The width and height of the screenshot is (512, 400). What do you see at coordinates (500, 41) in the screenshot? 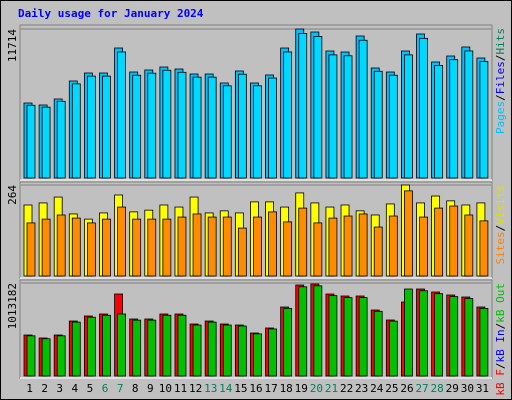
I see `legend-entry: Hits` at bounding box center [500, 41].